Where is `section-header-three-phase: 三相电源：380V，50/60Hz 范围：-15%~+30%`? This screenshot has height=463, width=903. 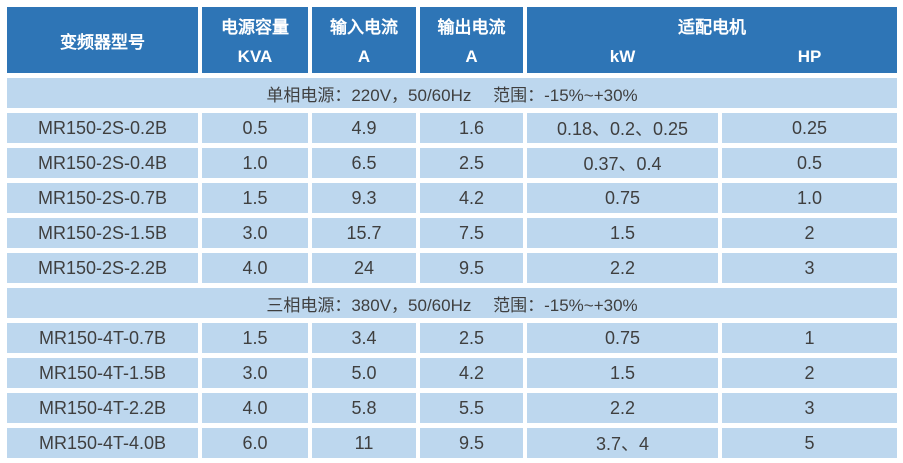 section-header-three-phase: 三相电源：380V，50/60Hz 范围：-15%~+30% is located at coordinates (452, 303).